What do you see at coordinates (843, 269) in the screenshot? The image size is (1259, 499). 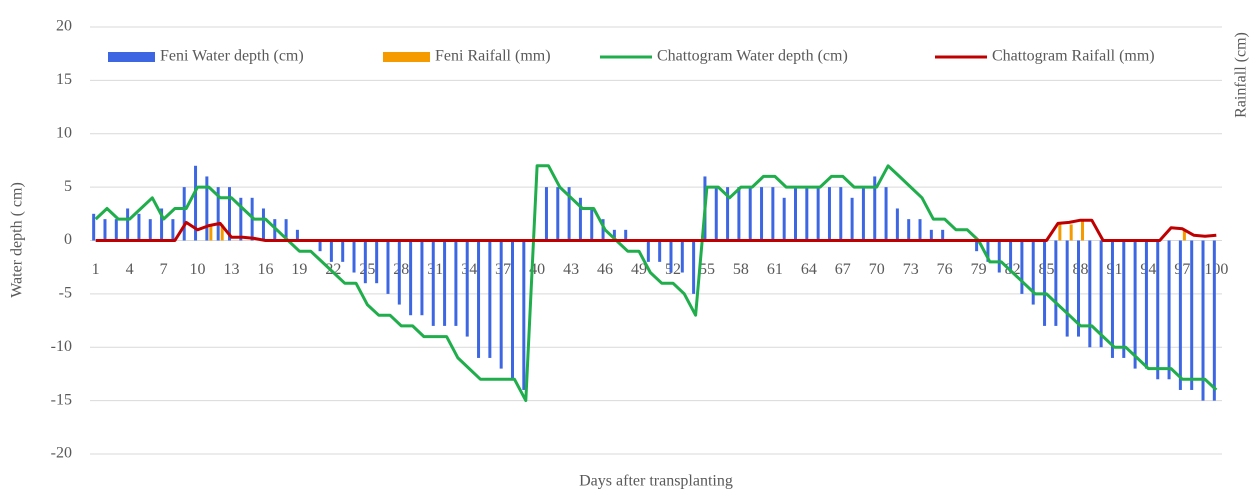 I see `x-tick-label: 67` at bounding box center [843, 269].